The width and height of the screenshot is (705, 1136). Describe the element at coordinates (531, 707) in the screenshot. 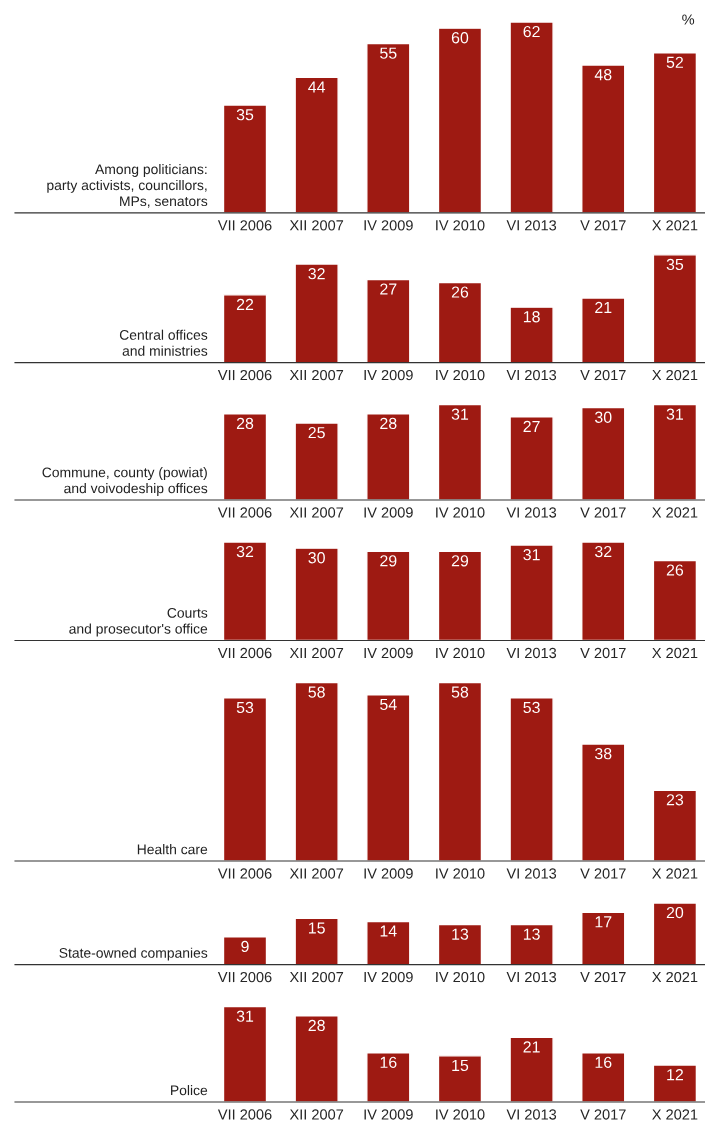

I see `data-label: 53` at that location.